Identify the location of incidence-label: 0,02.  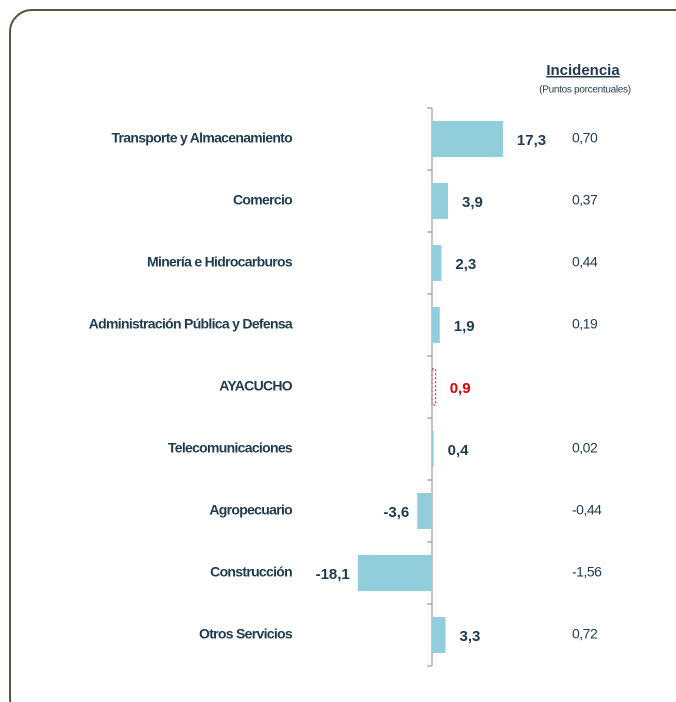
(585, 448).